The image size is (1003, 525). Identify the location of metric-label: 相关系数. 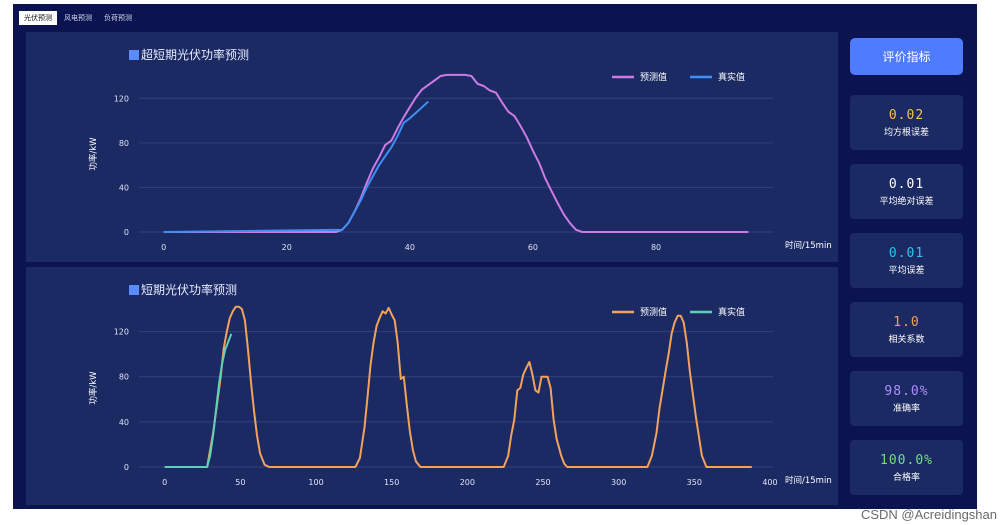
(906, 339).